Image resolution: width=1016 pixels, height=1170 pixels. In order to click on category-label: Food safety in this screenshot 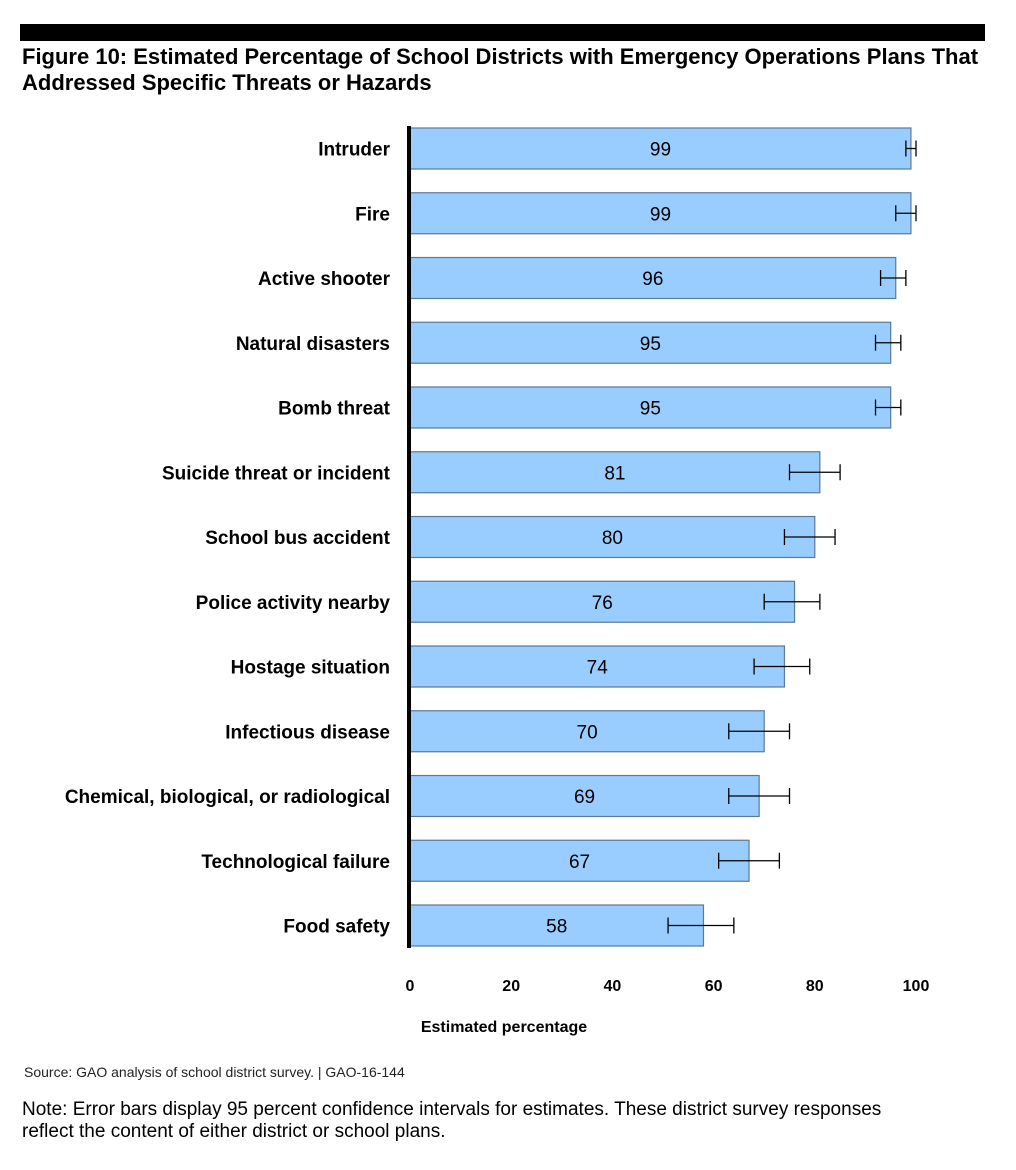, I will do `click(336, 927)`.